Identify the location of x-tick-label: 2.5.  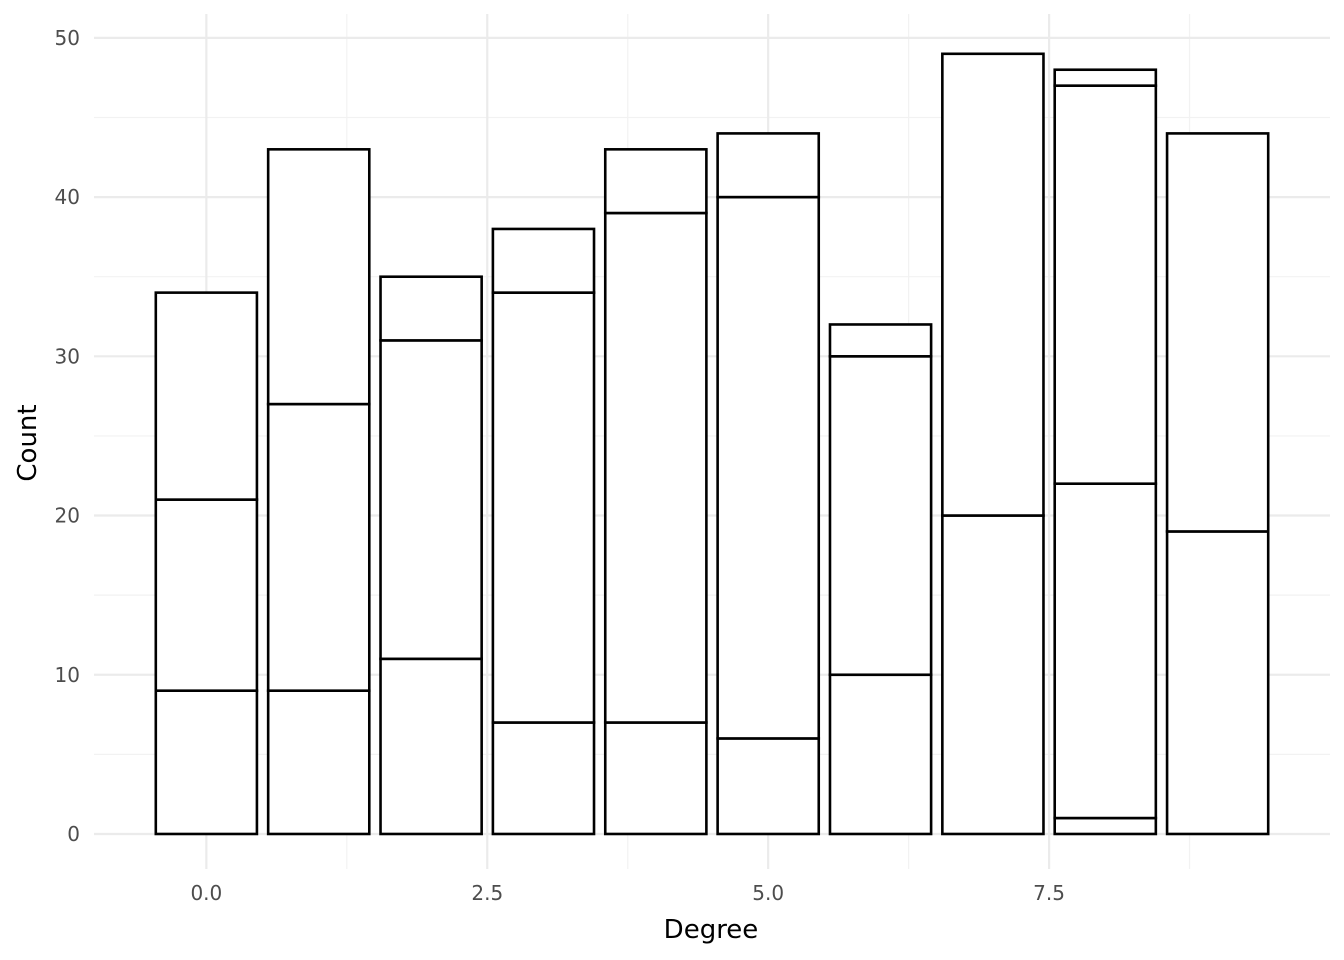
(487, 893).